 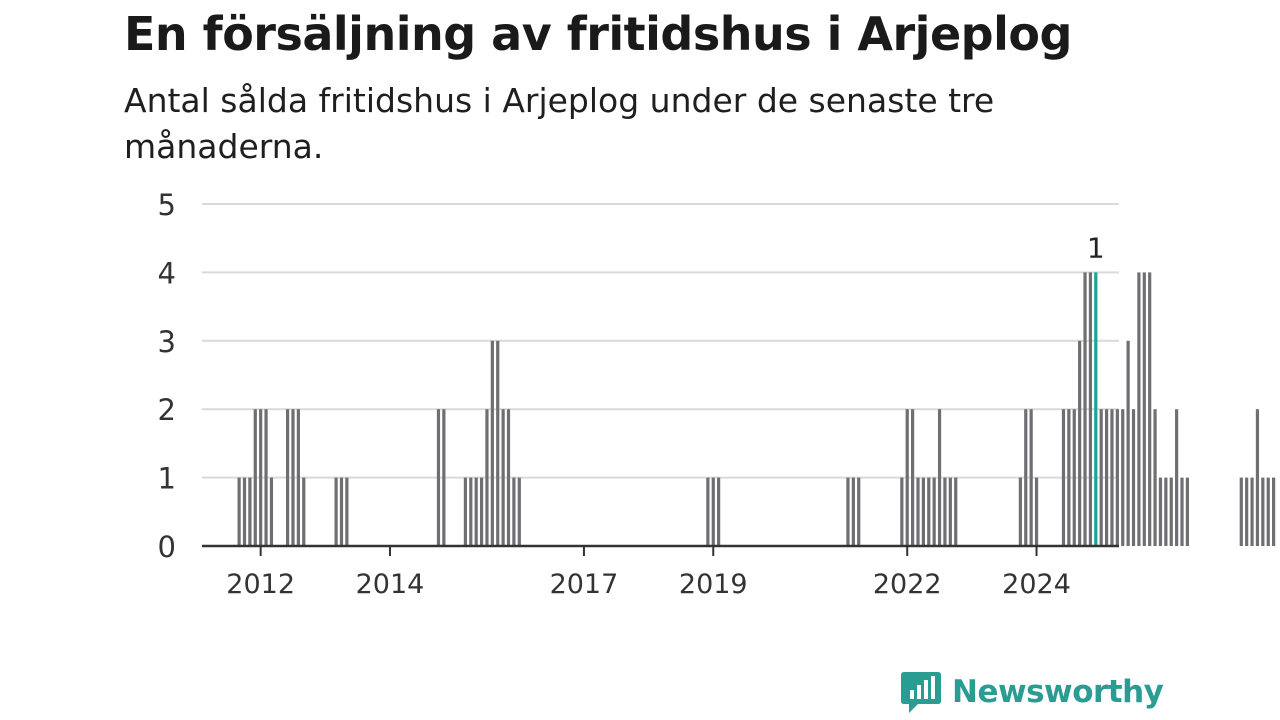 What do you see at coordinates (598, 34) in the screenshot?
I see `page-title: En försäljning av fritidshus i Arjeplog` at bounding box center [598, 34].